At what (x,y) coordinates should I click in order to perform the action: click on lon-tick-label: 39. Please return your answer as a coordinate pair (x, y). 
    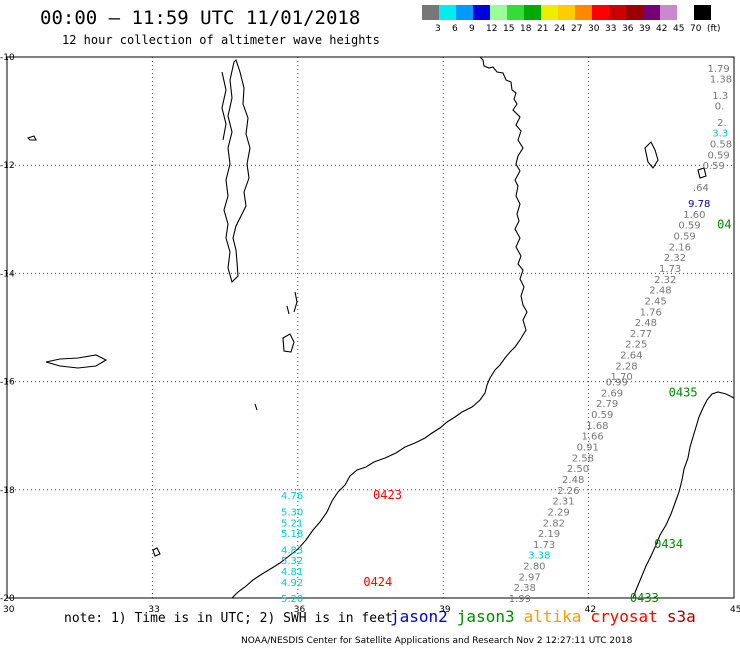
    Looking at the image, I should click on (445, 610).